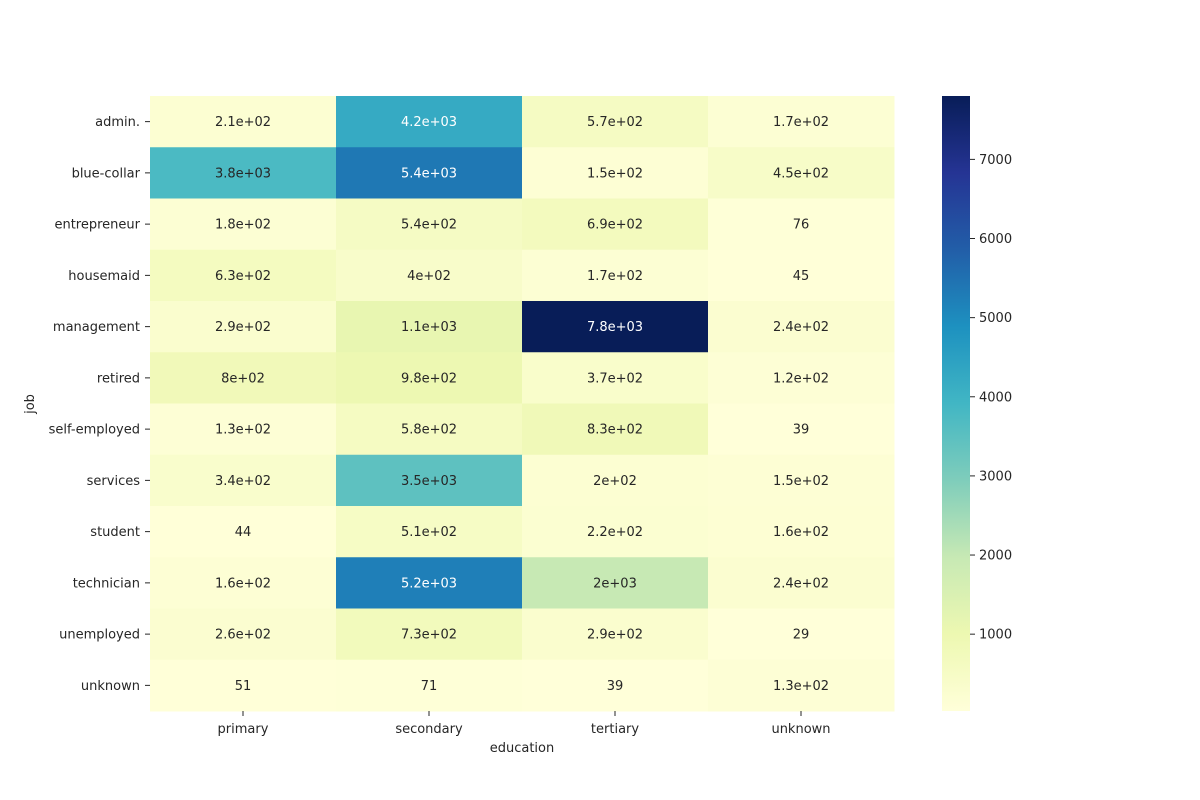 The image size is (1200, 800). Describe the element at coordinates (106, 173) in the screenshot. I see `y-tick-label: blue-collar` at that location.